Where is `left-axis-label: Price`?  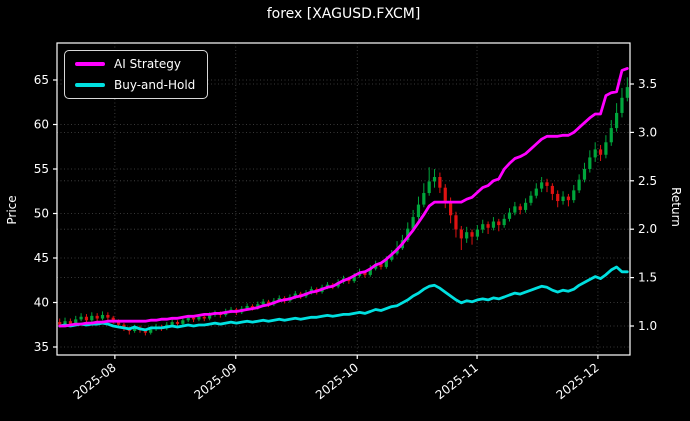
left-axis-label: Price is located at coordinates (12, 210).